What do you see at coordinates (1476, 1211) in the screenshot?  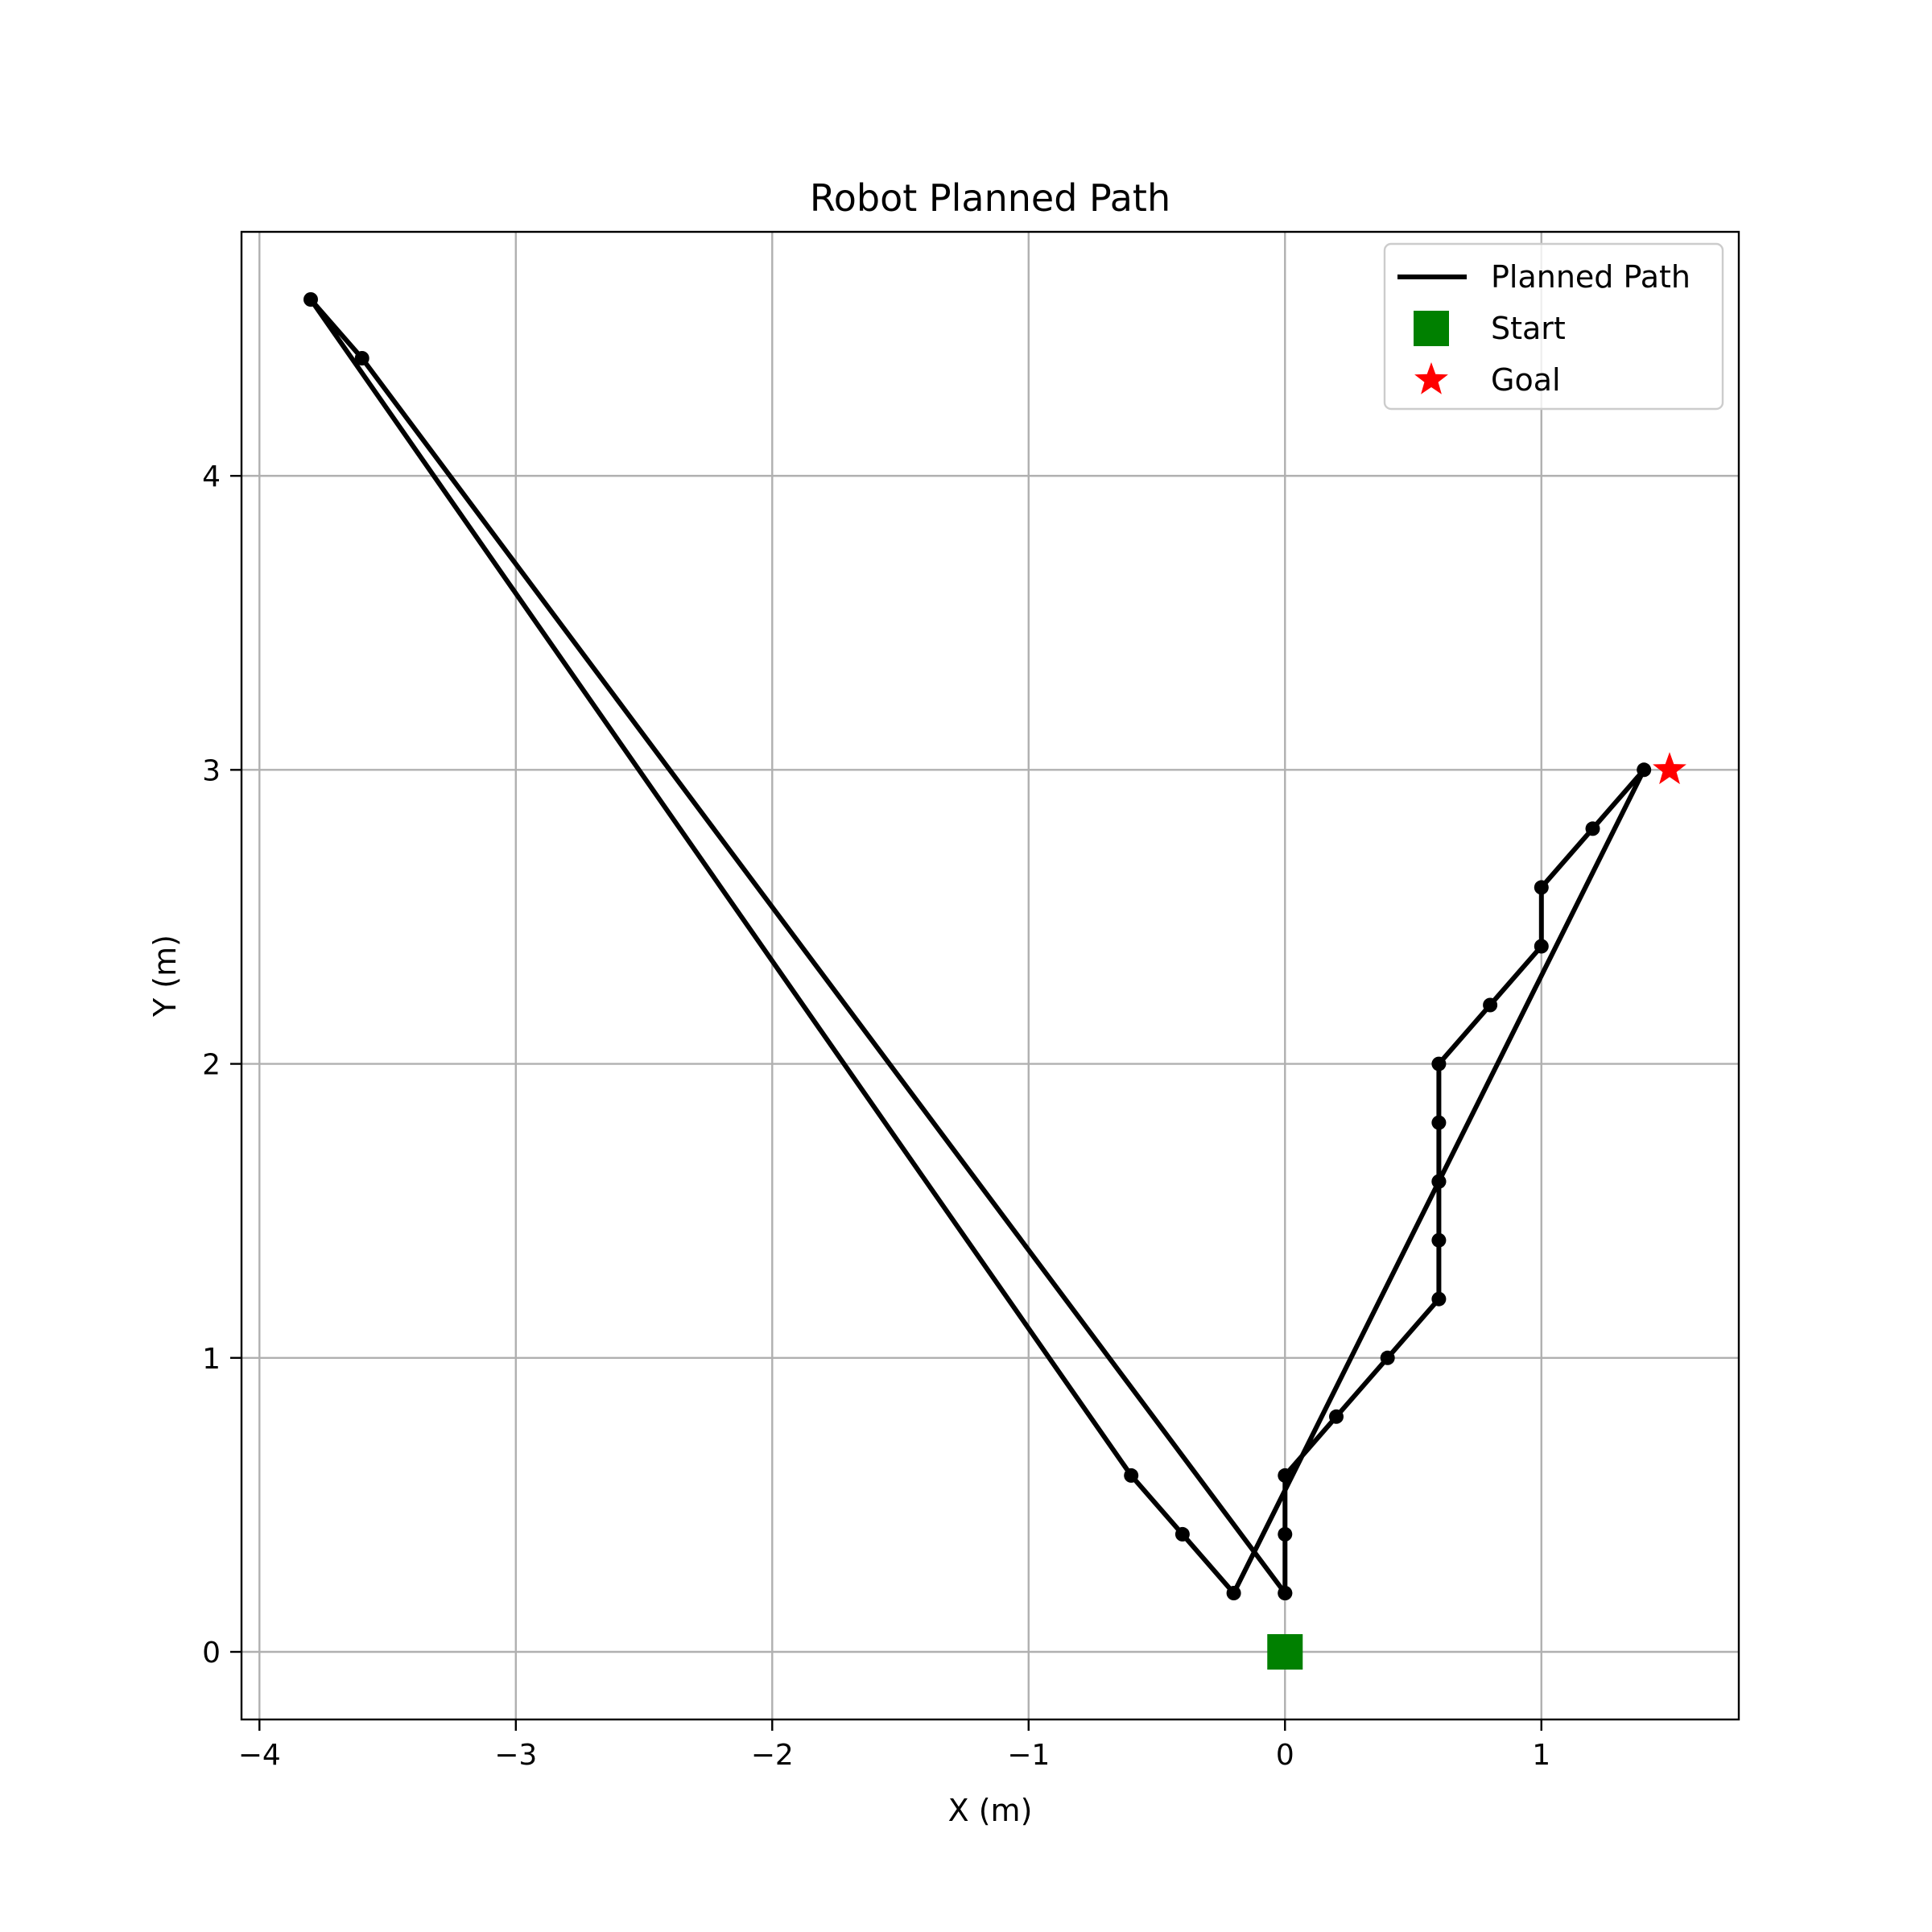 I see `markers-layer` at bounding box center [1476, 1211].